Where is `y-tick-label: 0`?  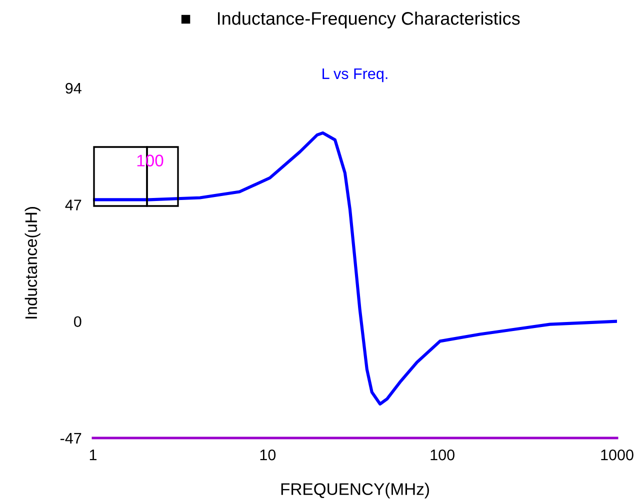
y-tick-label: 0 is located at coordinates (78, 322).